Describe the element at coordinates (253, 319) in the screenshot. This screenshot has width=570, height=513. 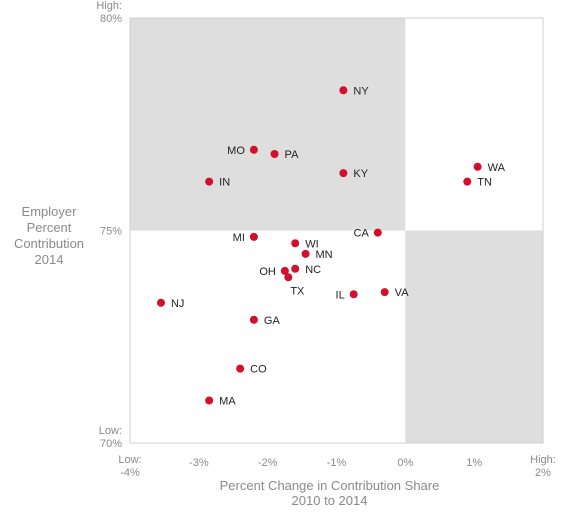
I see `point-ga` at that location.